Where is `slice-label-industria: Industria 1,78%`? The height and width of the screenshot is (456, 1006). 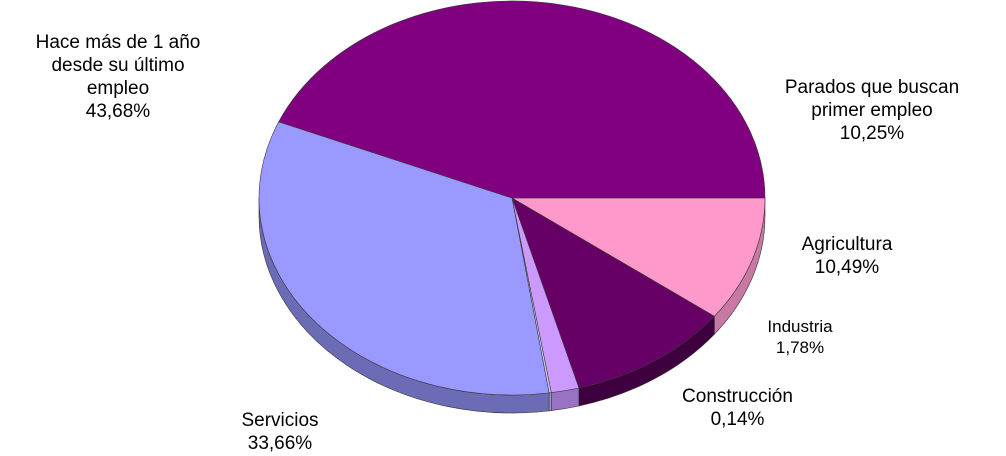 slice-label-industria: Industria 1,78% is located at coordinates (800, 337).